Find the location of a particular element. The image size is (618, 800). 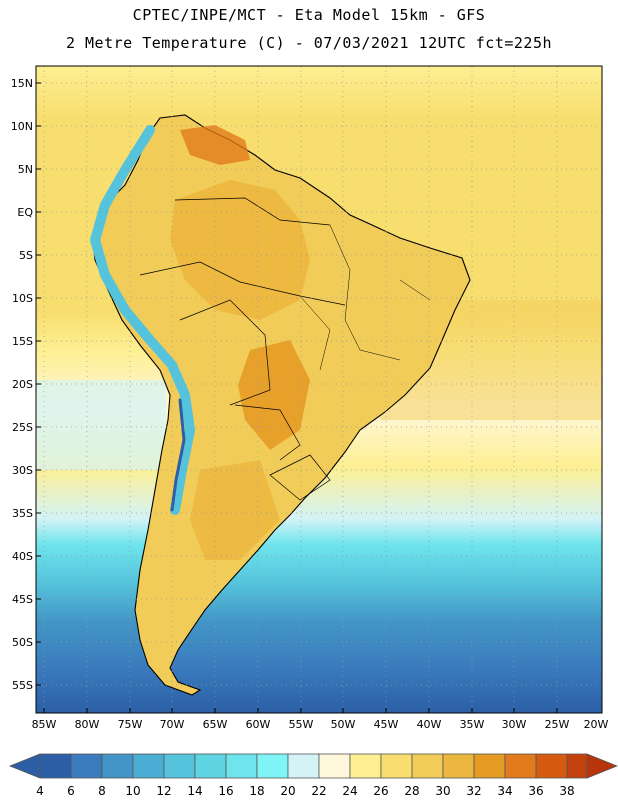

colorbar-low-arrow is located at coordinates (24, 766).